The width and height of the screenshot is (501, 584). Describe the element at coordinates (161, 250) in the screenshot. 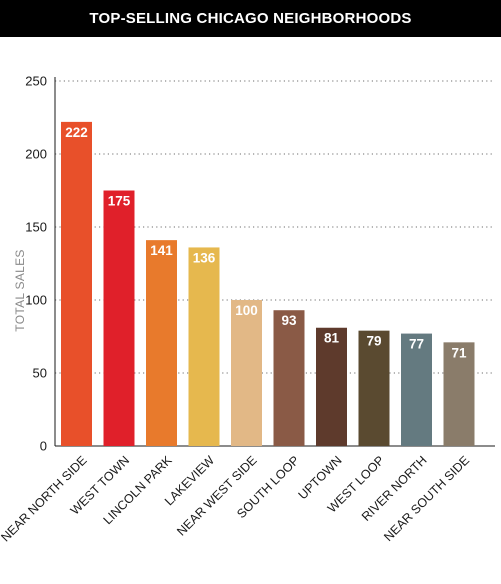

I see `data-label: 141` at that location.